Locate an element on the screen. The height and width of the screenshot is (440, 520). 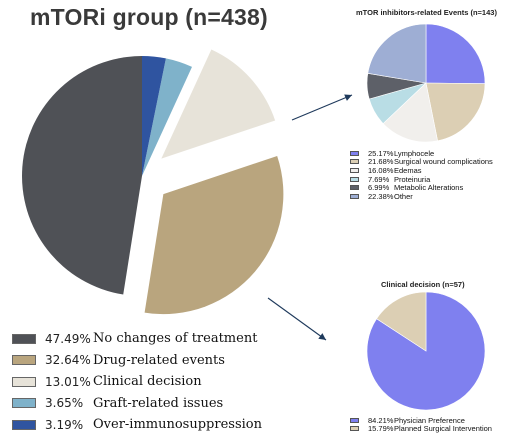
main-slice-clinical-decision is located at coordinates (218, 104).